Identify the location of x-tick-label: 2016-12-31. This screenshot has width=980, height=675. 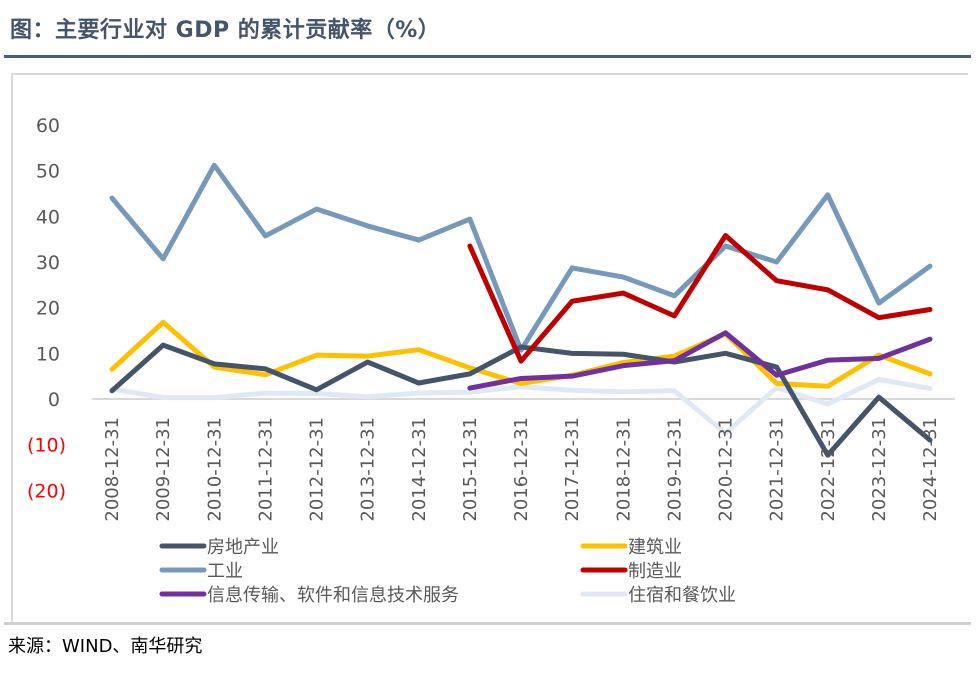
(521, 469).